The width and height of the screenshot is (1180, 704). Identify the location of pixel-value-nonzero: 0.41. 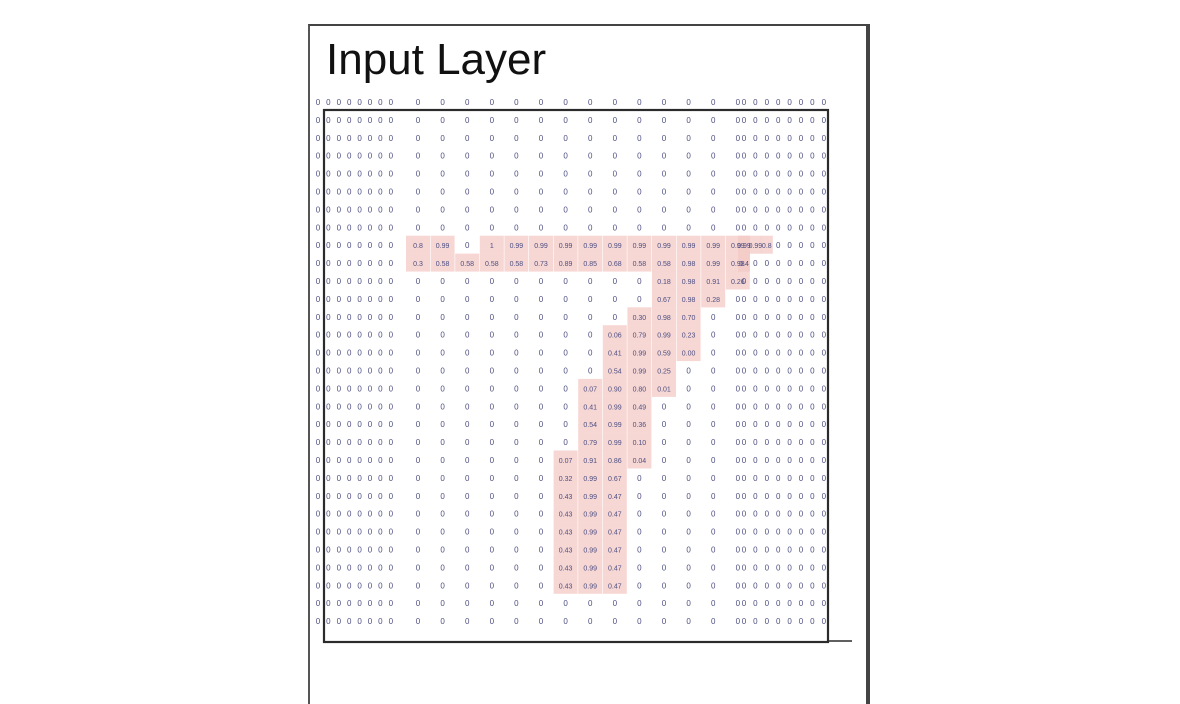
(615, 354).